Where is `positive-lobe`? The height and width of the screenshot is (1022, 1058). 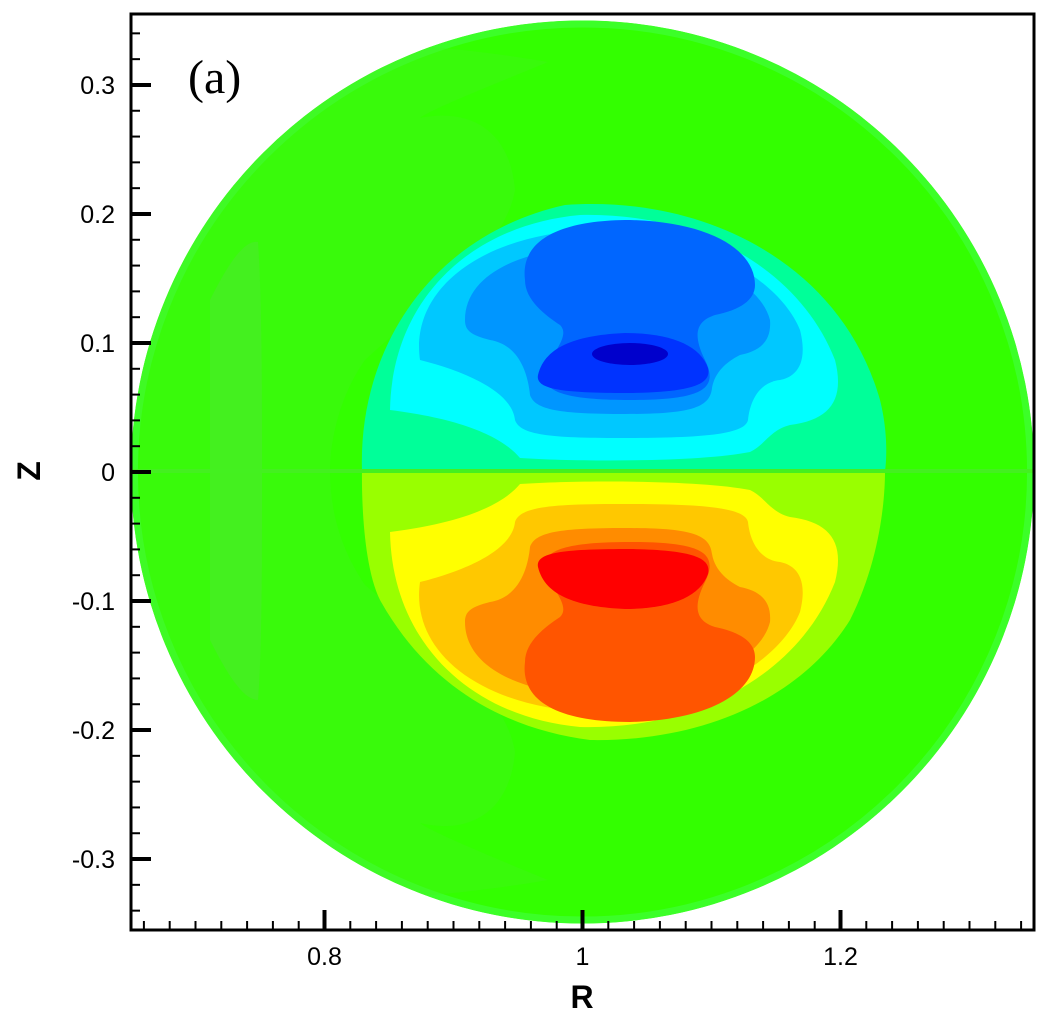
positive-lobe is located at coordinates (623, 606).